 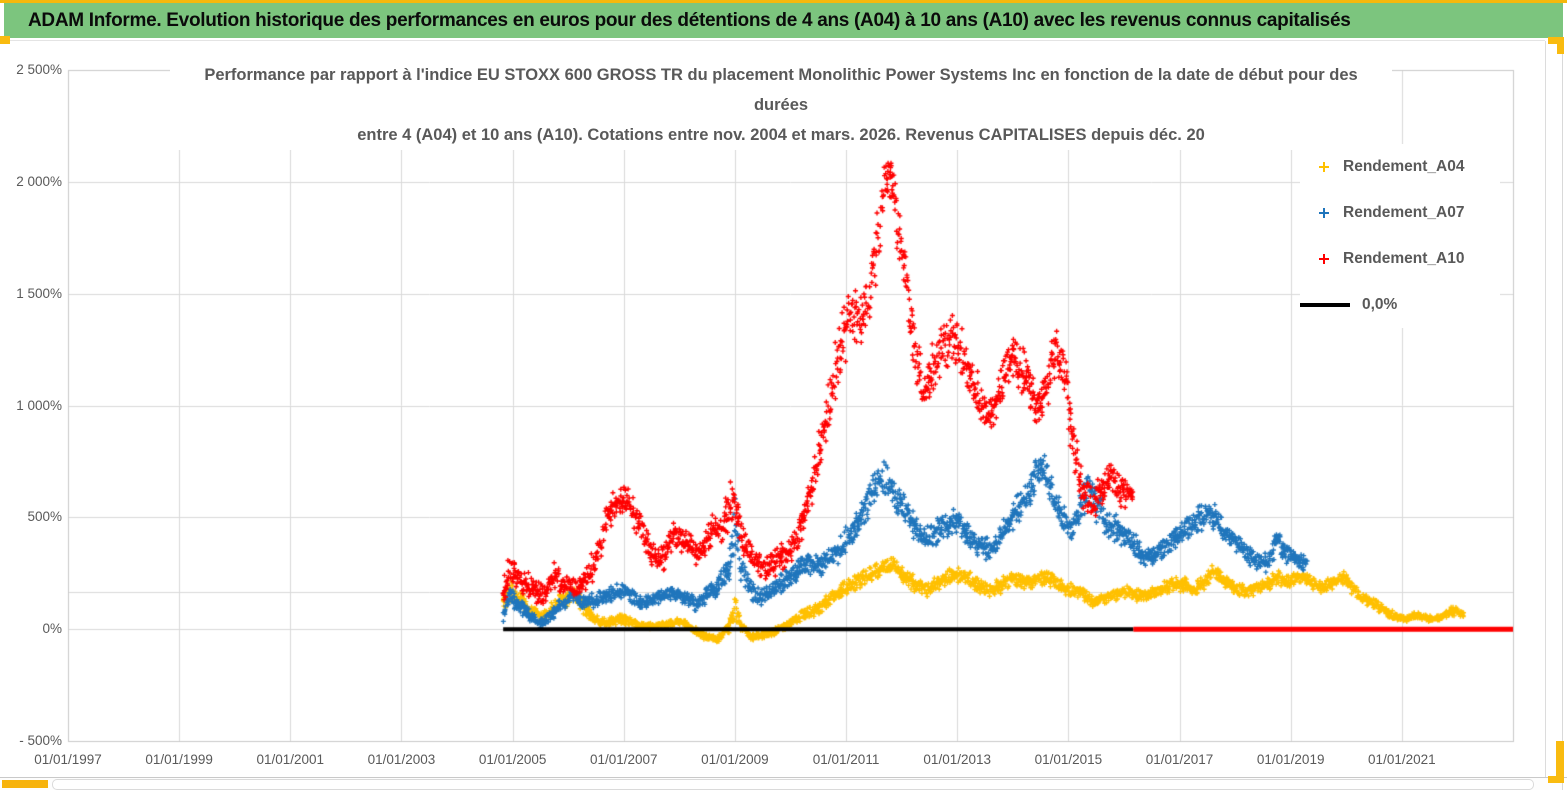 I want to click on legend-item-rendement-a04: Rendement_A04, so click(x=1400, y=167).